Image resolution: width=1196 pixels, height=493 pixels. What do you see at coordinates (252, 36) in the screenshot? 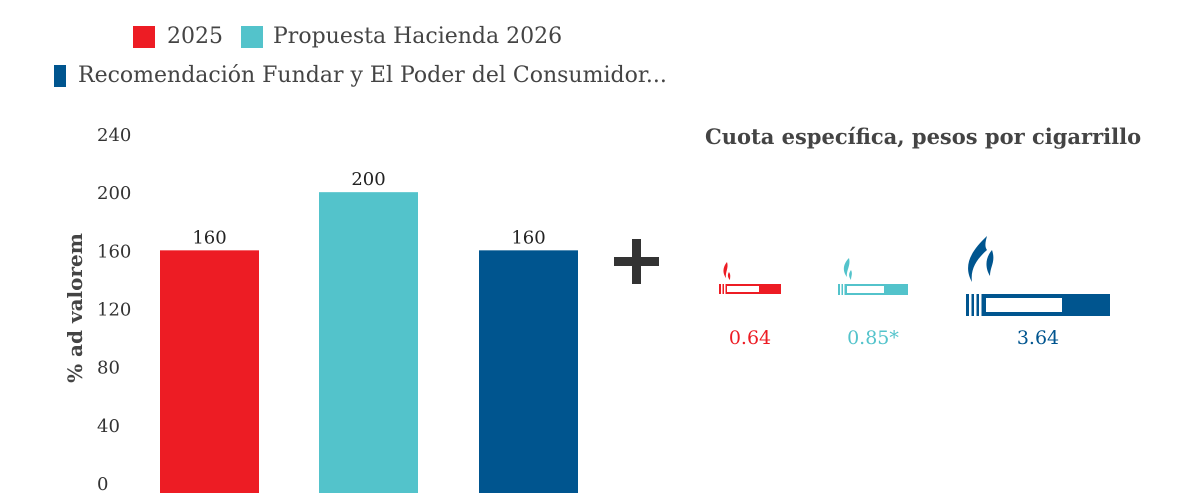
I see `legend-swatch-hacienda` at bounding box center [252, 36].